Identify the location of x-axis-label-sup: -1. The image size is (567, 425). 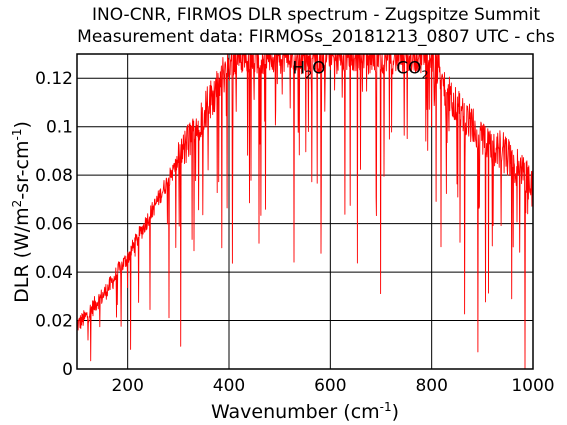
(386, 407).